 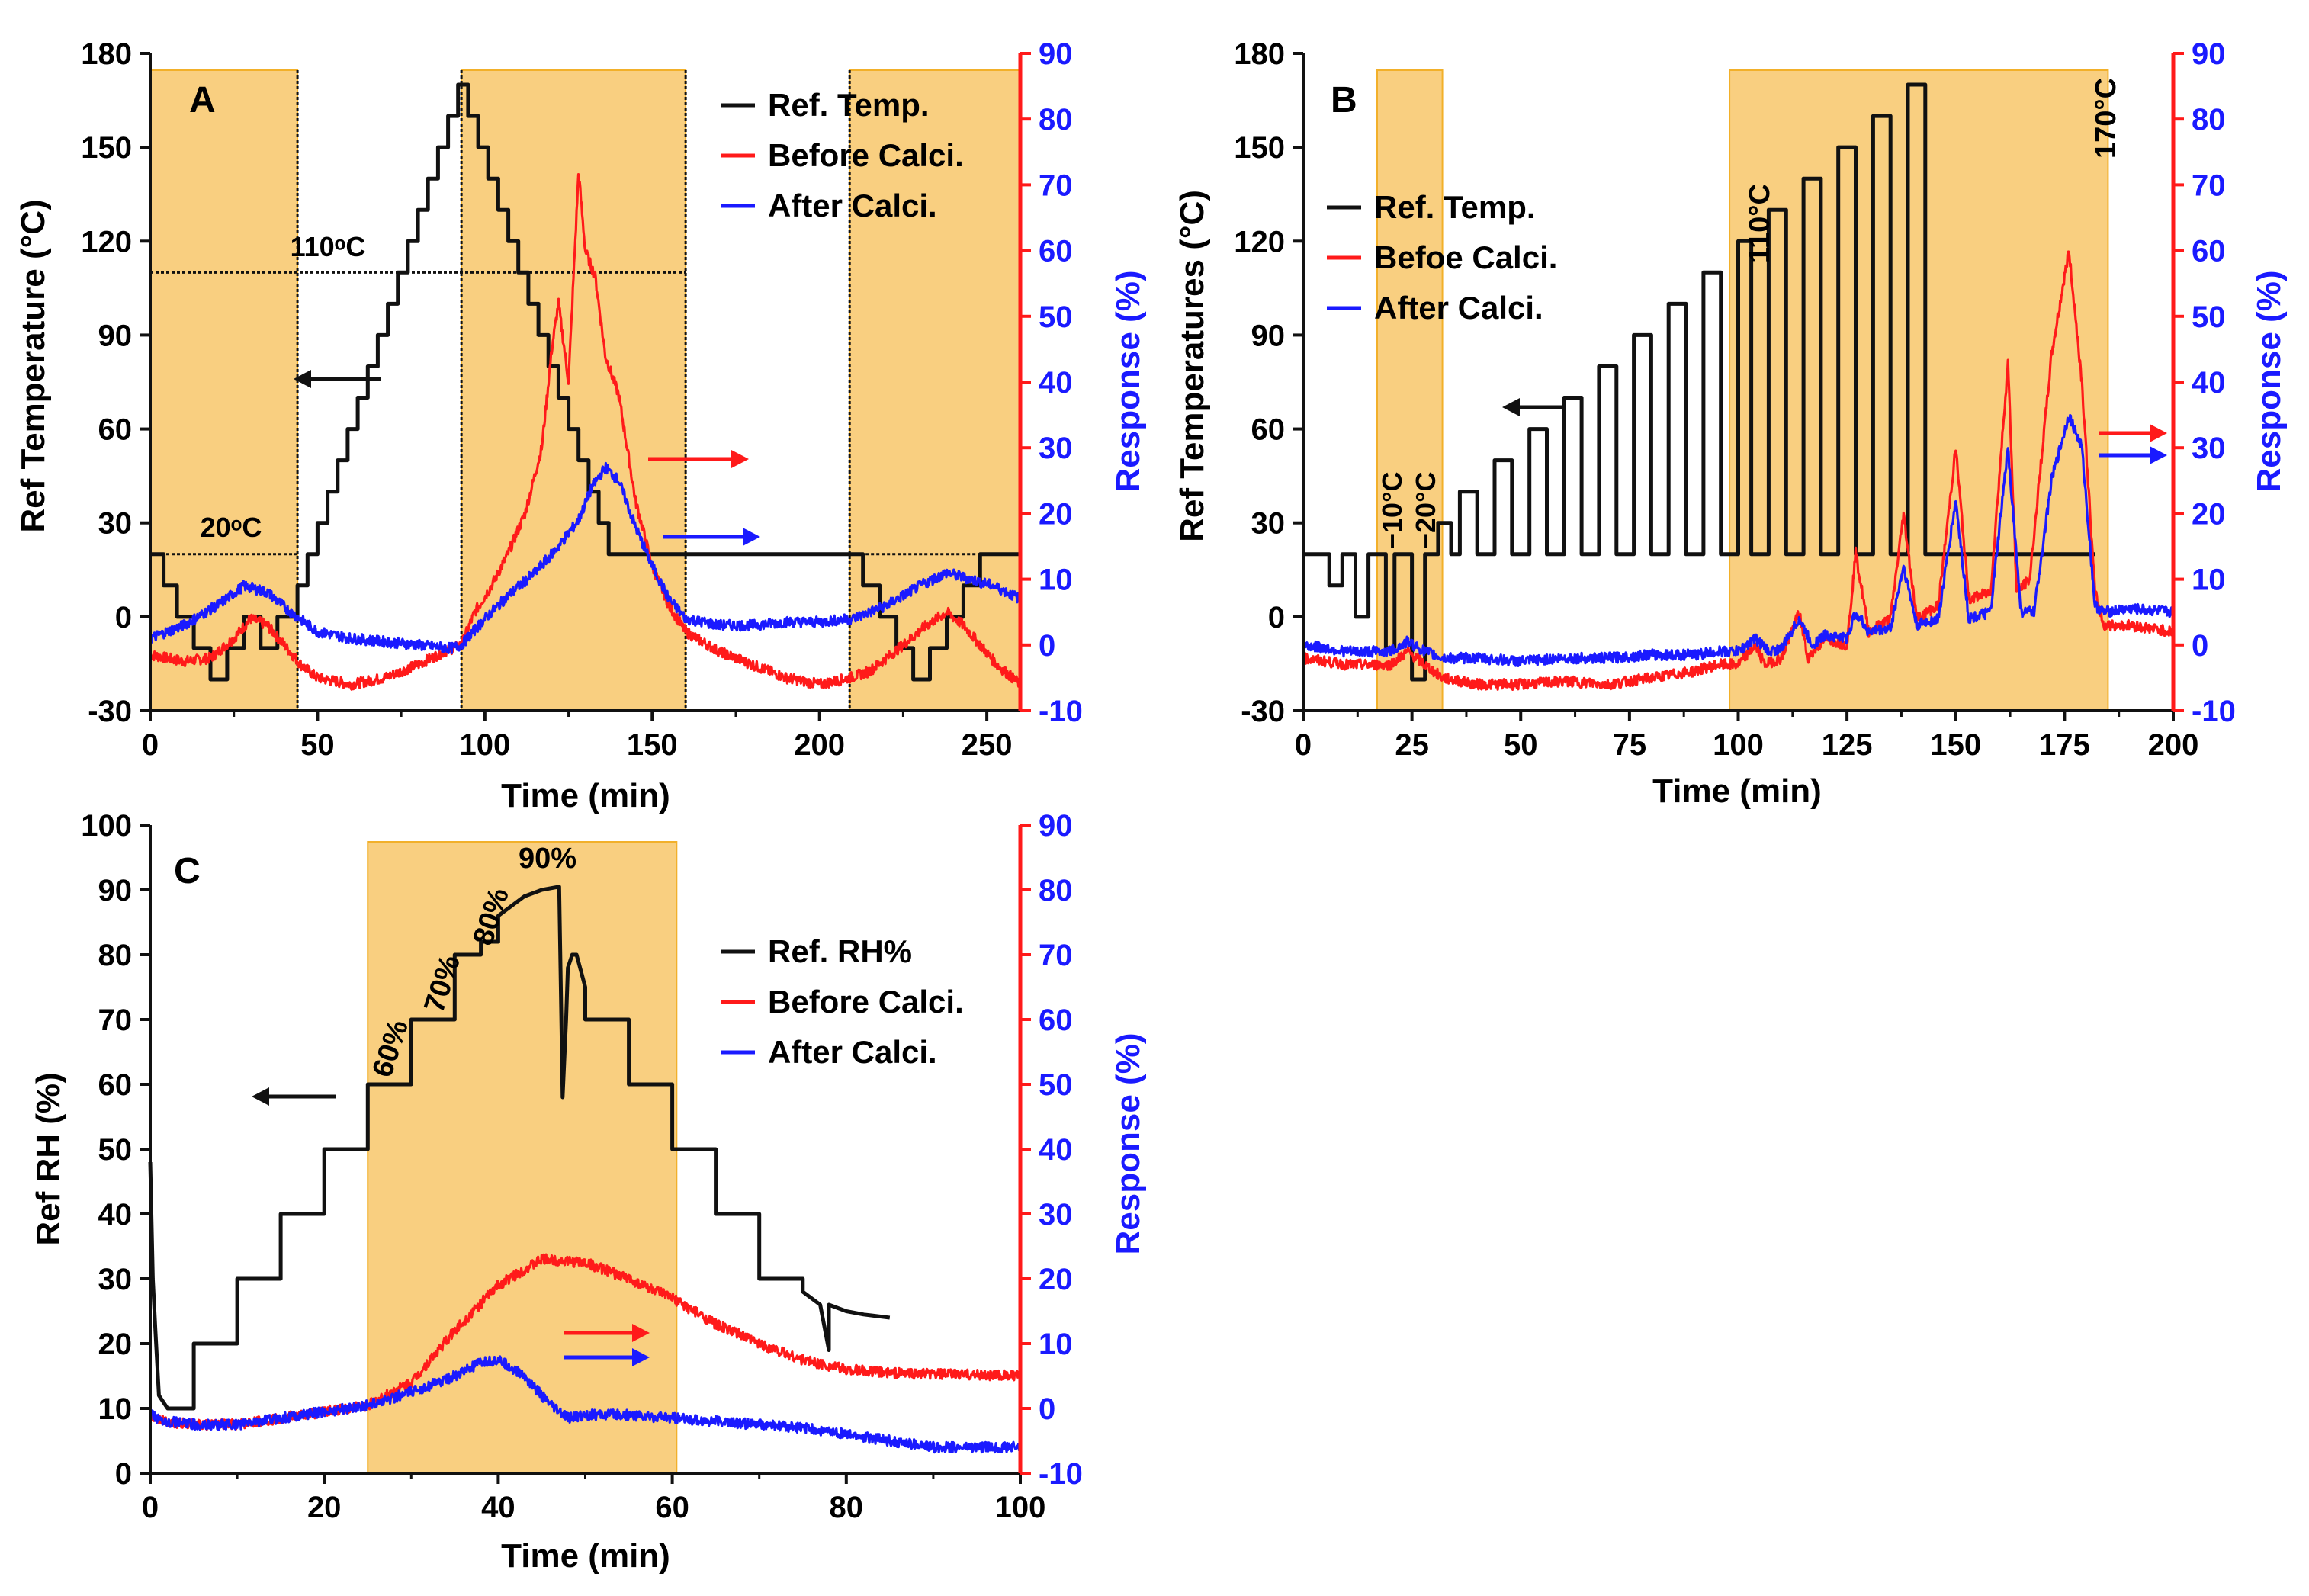 I want to click on panel-c-ytick-label-8: 80, so click(x=115, y=956).